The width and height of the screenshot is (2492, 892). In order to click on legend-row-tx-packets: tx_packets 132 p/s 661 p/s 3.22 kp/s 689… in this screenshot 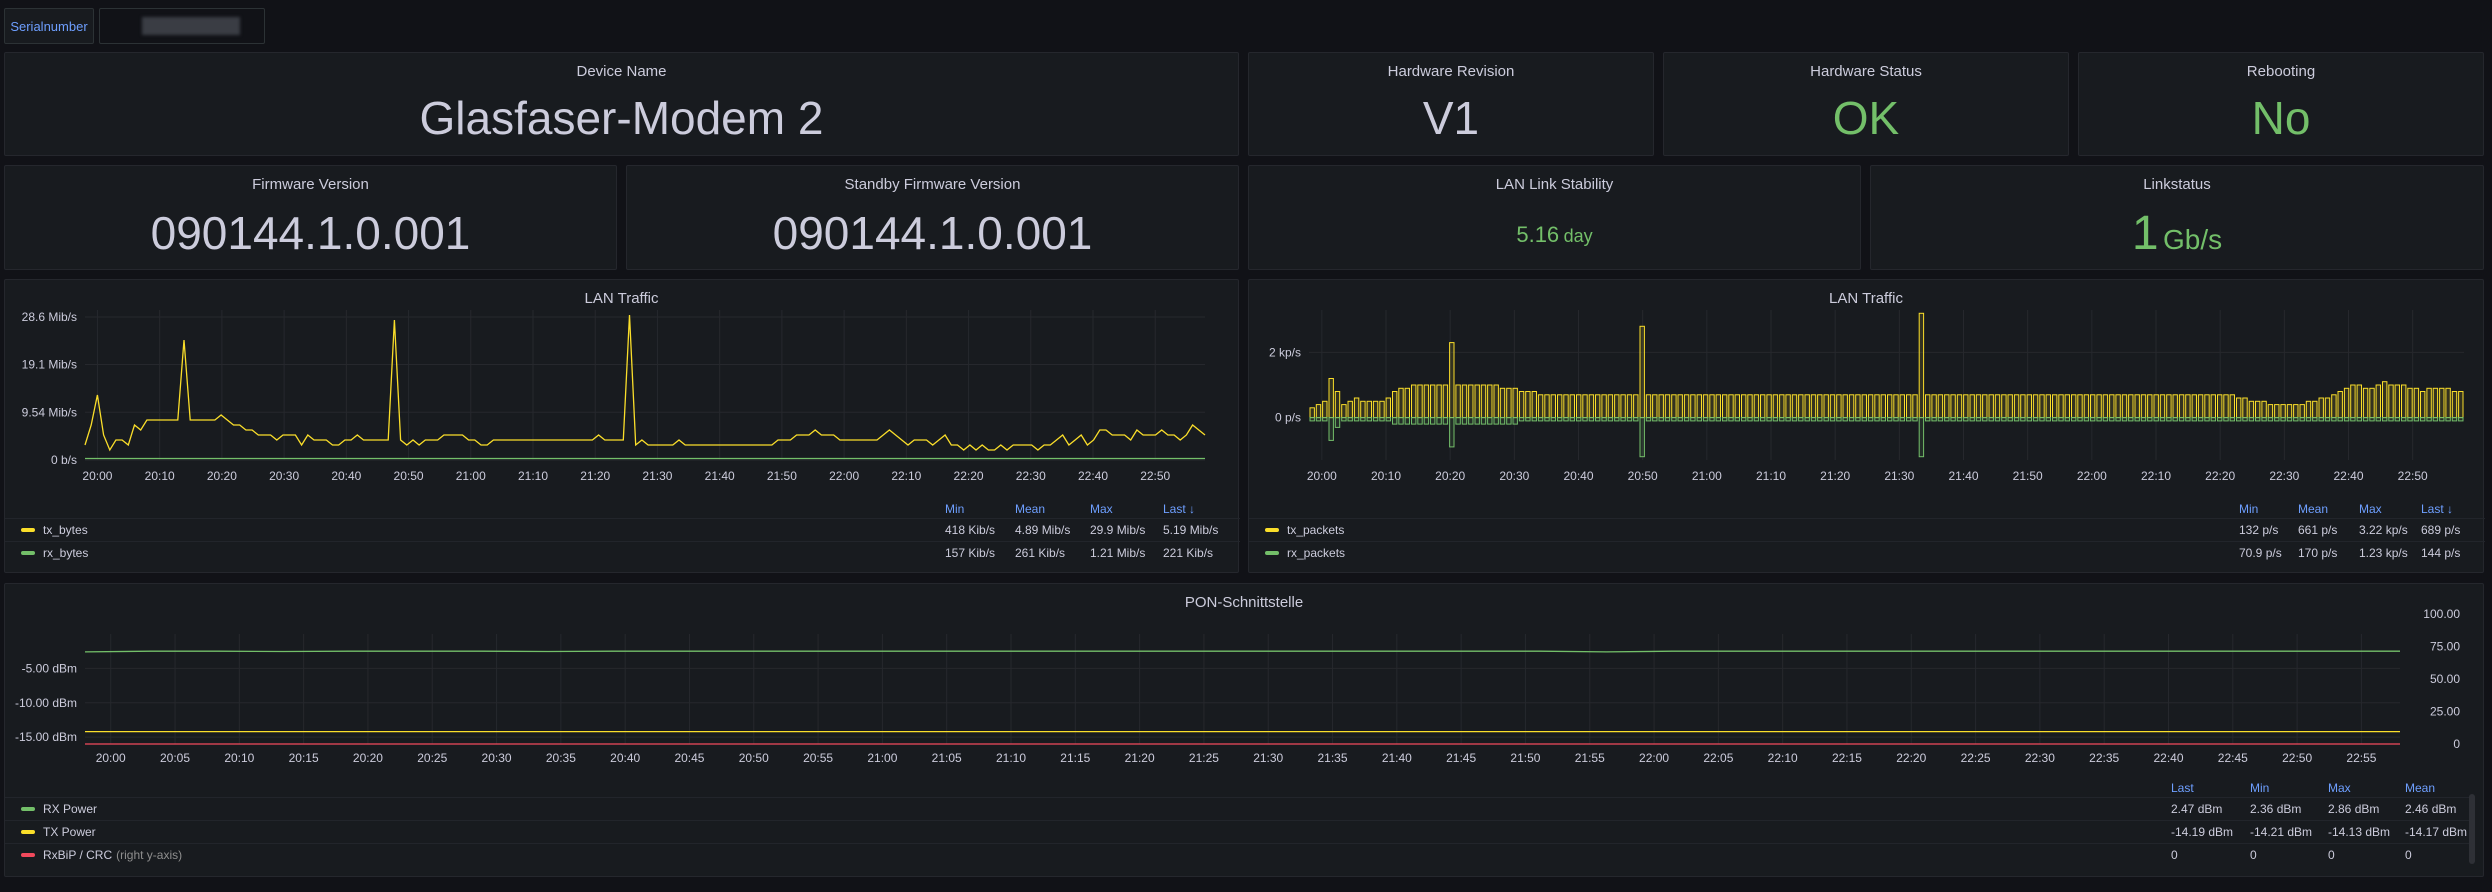, I will do `click(1867, 529)`.